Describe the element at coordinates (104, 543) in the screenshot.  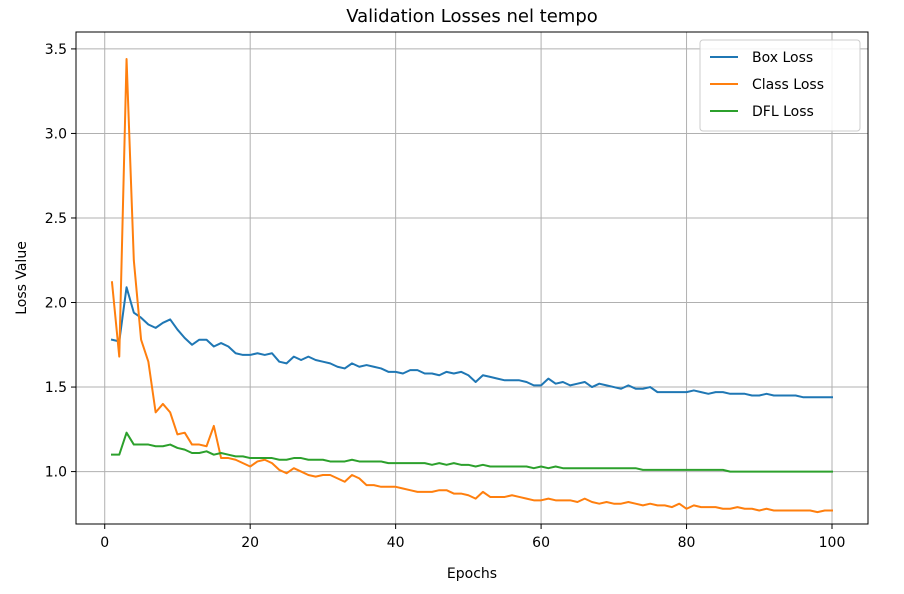
I see `x-tick-label: 0` at that location.